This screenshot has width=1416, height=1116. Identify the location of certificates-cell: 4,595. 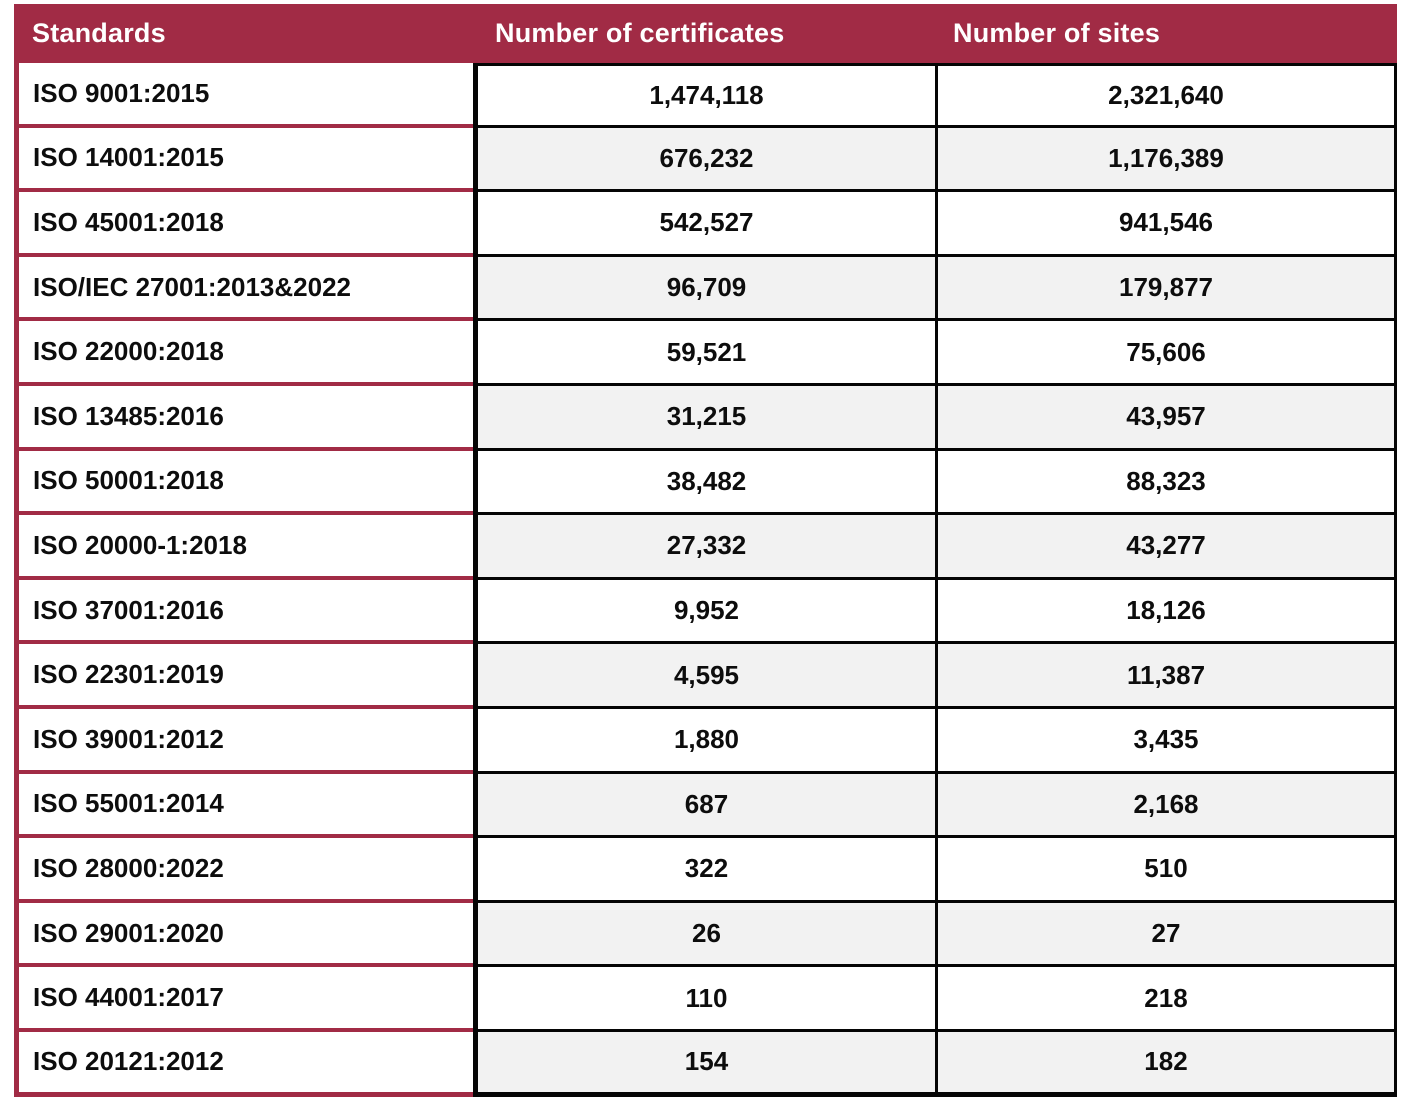
(704, 676).